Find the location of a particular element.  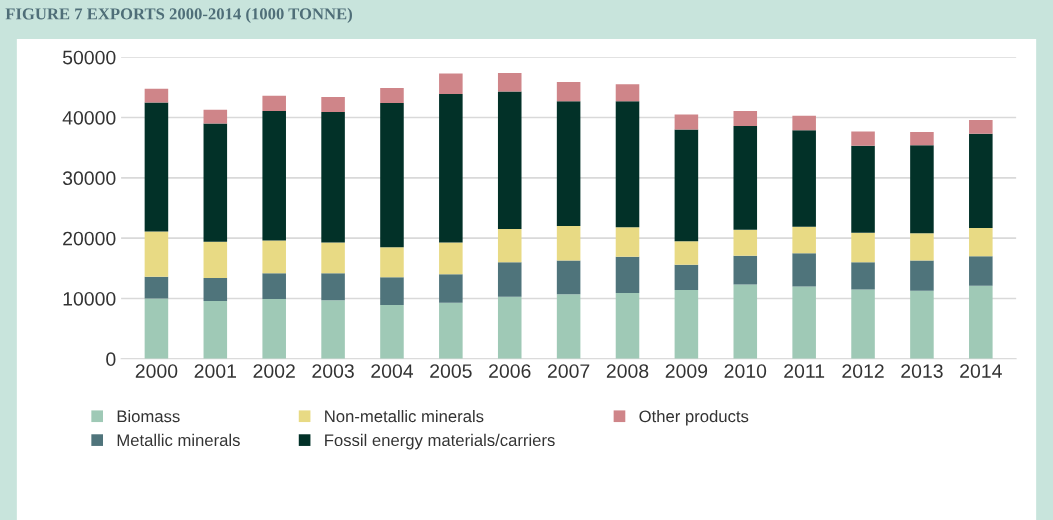

legend-label: Fossil energy materials/carriers is located at coordinates (440, 441).